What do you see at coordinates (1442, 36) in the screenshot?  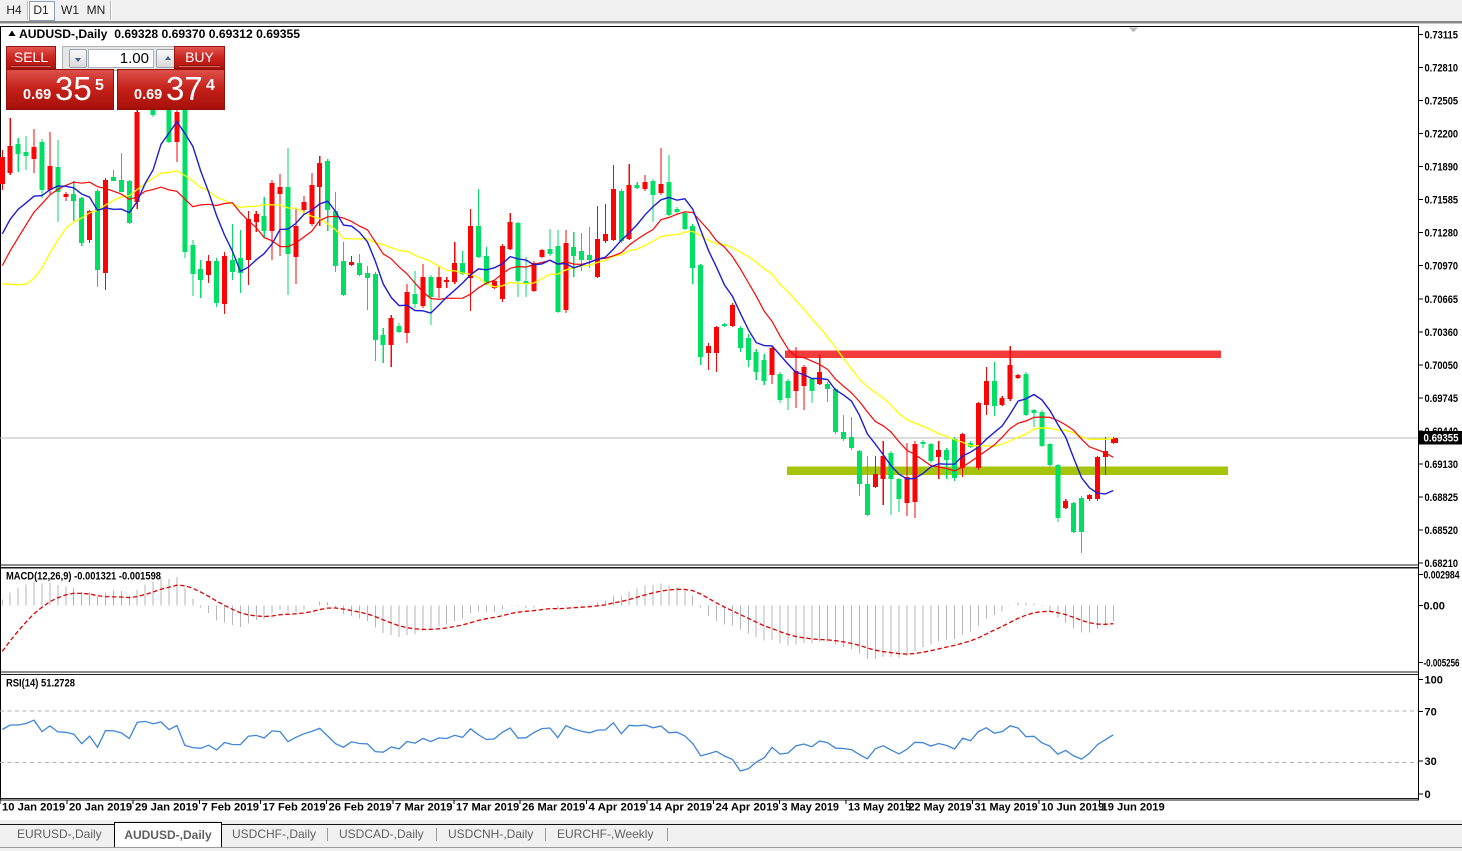 I see `svg-text: 0.73115` at bounding box center [1442, 36].